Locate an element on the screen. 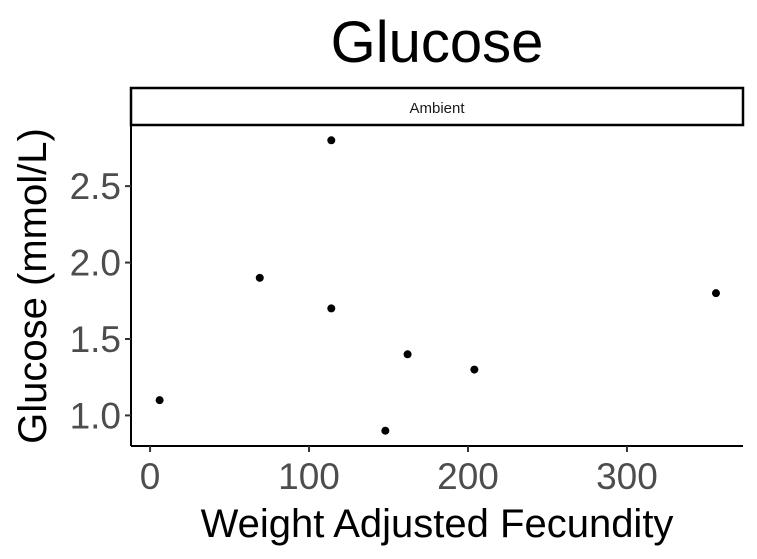 Image resolution: width=757 pixels, height=559 pixels. x-tick-label: 300 is located at coordinates (627, 476).